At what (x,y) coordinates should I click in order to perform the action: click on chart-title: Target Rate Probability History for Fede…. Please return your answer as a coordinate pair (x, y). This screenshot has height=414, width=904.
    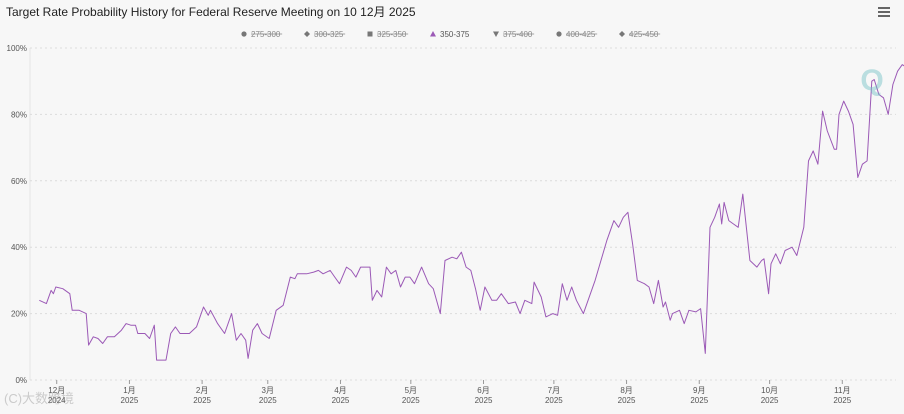
    Looking at the image, I should click on (211, 12).